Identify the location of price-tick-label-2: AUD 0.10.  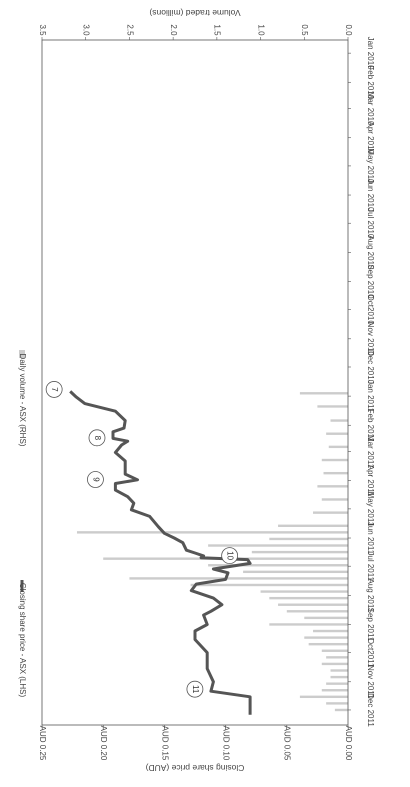
(225, 743).